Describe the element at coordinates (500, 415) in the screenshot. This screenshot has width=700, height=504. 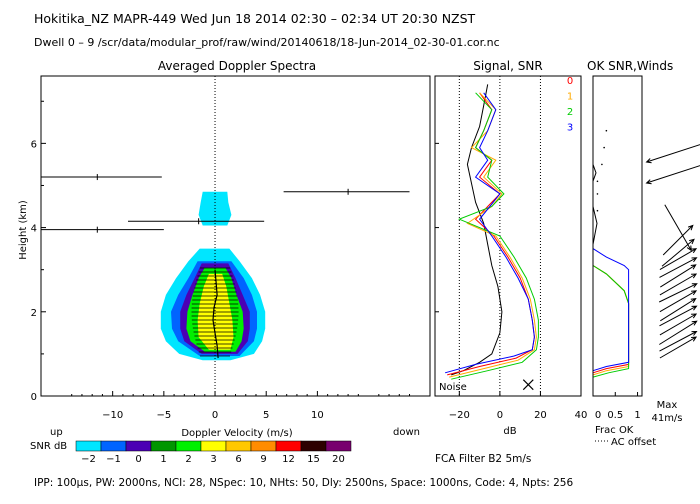
I see `db-tick-label: 0` at that location.